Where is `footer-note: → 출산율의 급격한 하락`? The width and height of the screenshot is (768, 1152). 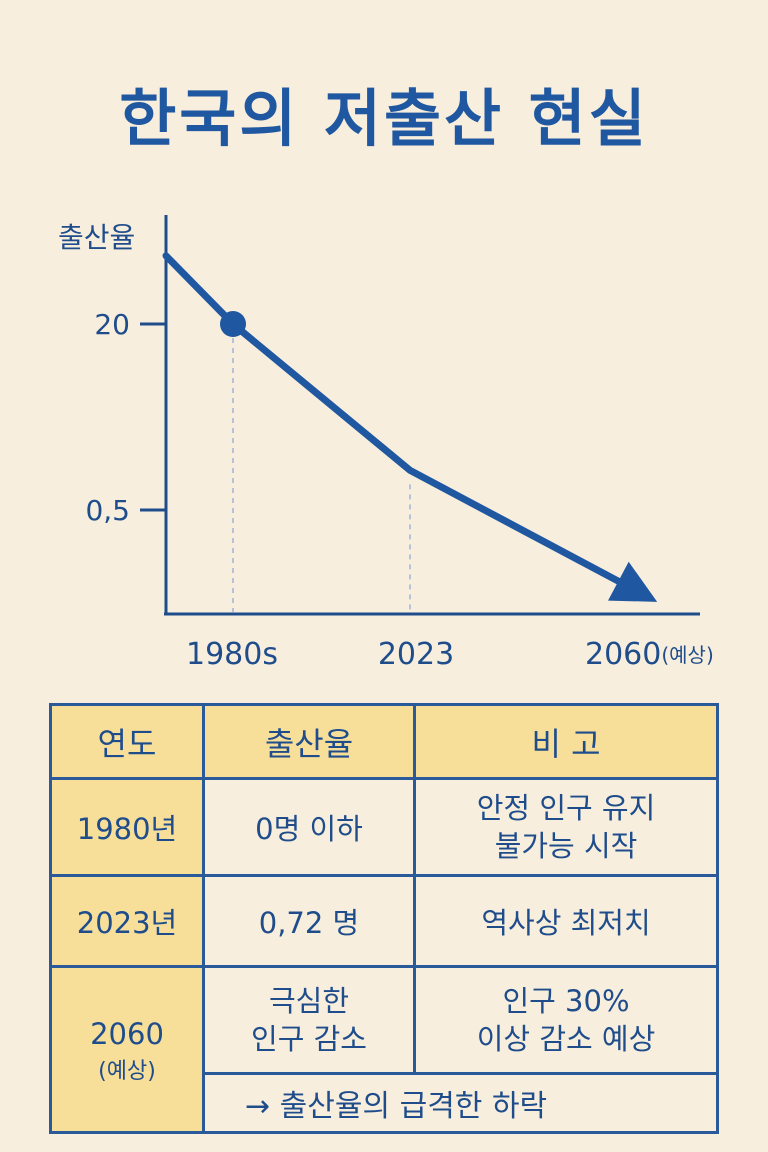
footer-note: → 출산율의 급격한 하락 is located at coordinates (460, 1103).